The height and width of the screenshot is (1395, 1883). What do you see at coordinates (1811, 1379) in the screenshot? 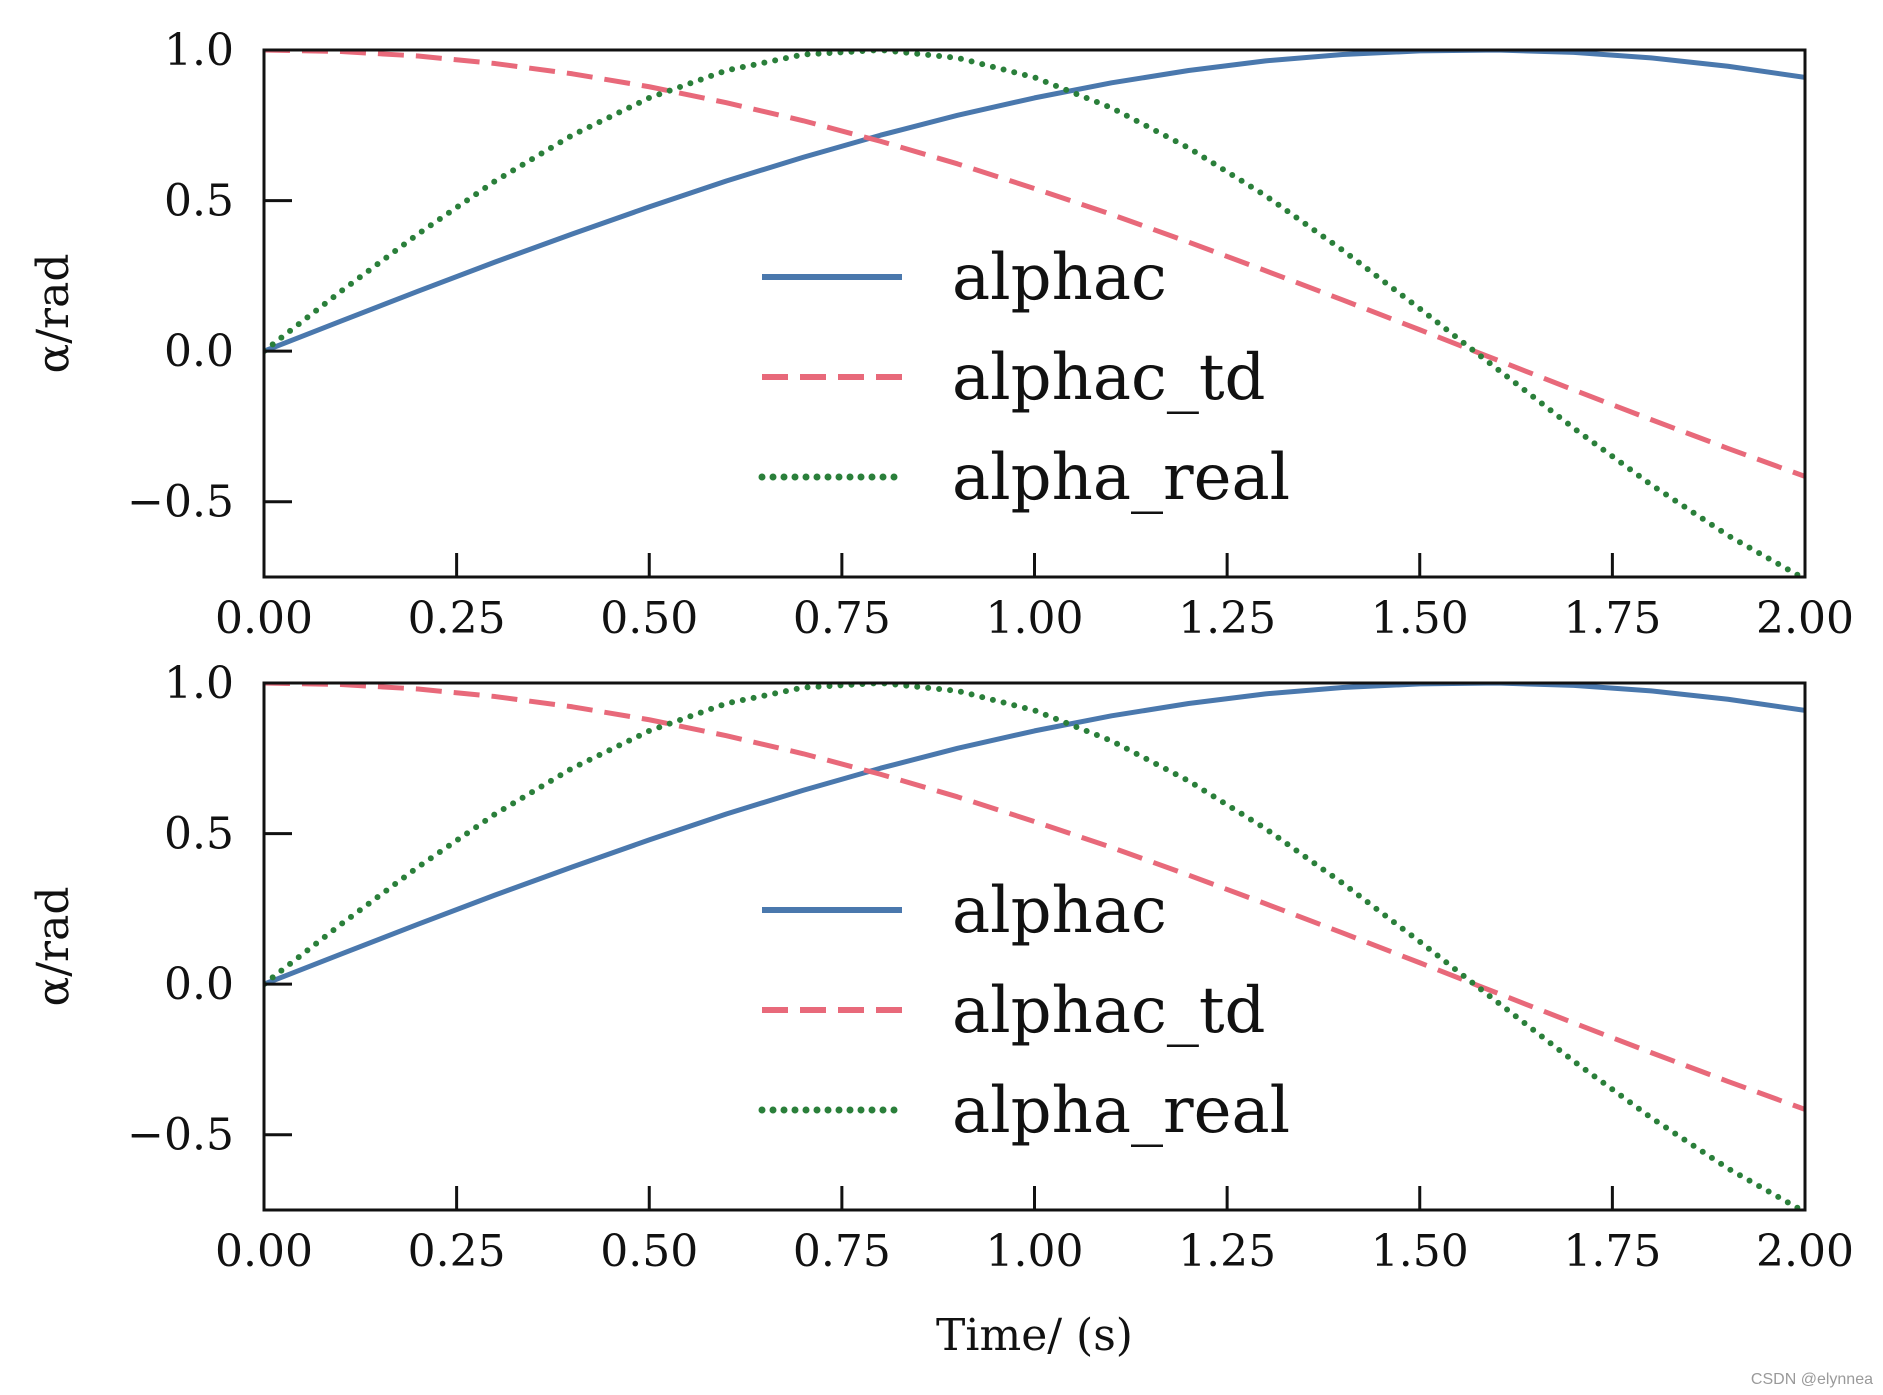
I see `watermark: CSDN @elynnea` at bounding box center [1811, 1379].